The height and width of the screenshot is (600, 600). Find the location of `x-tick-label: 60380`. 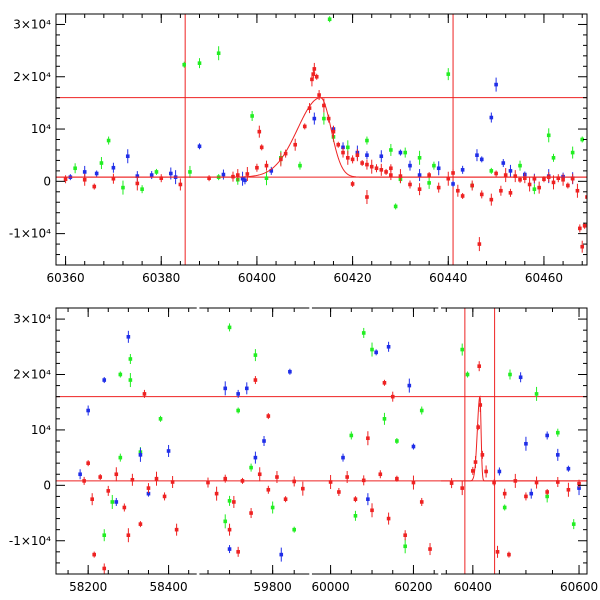

x-tick-label: 60380 is located at coordinates (161, 278).